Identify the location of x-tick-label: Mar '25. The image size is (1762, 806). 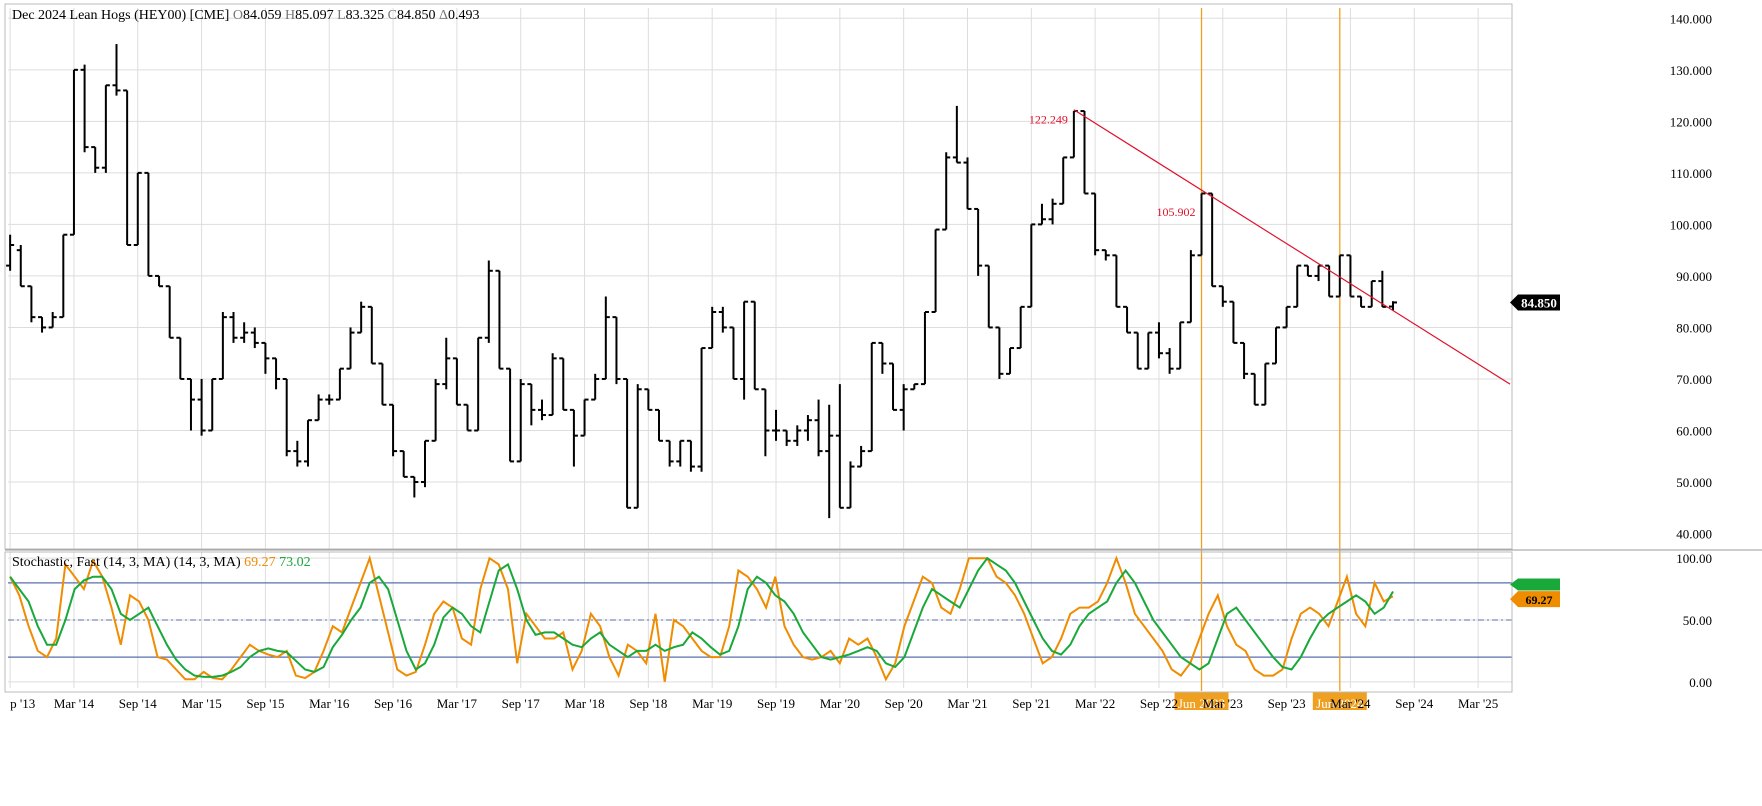
(1478, 703).